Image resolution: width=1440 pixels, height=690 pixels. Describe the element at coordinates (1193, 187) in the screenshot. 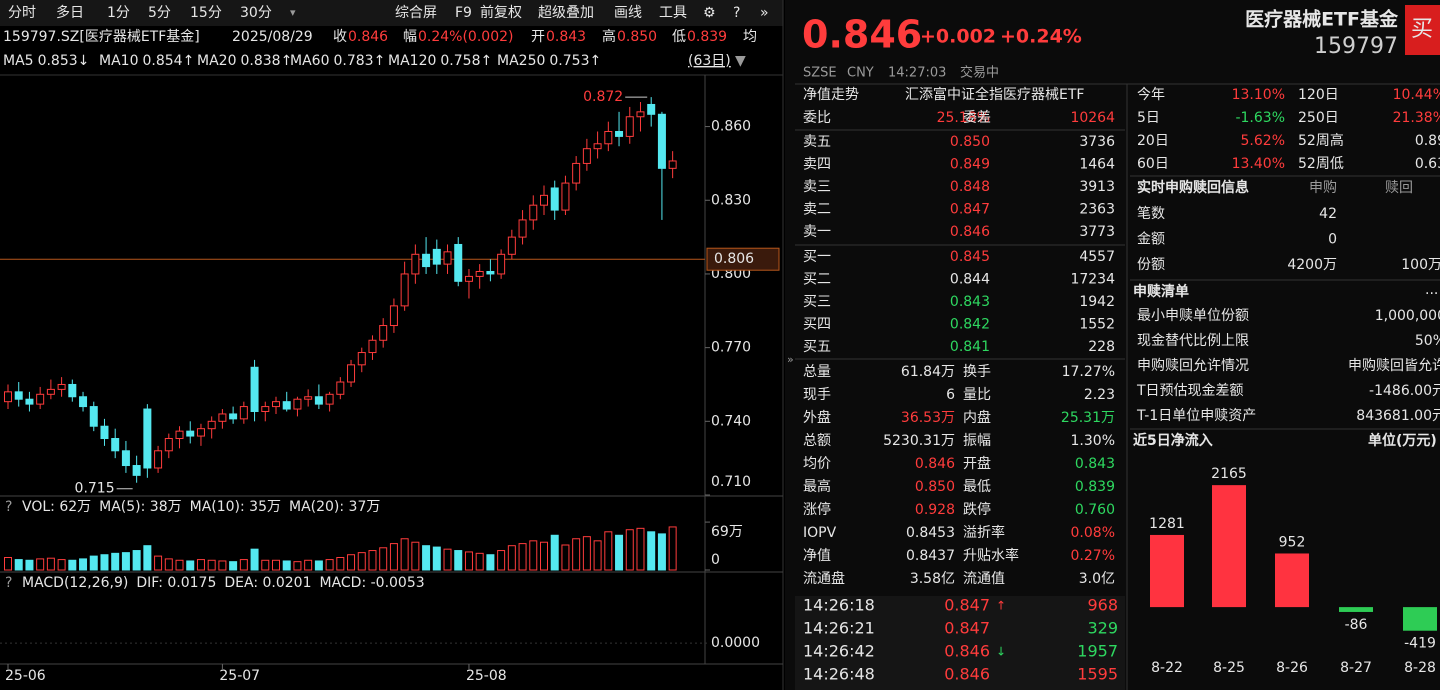

I see `section-title: 实时申购赎回信息` at that location.